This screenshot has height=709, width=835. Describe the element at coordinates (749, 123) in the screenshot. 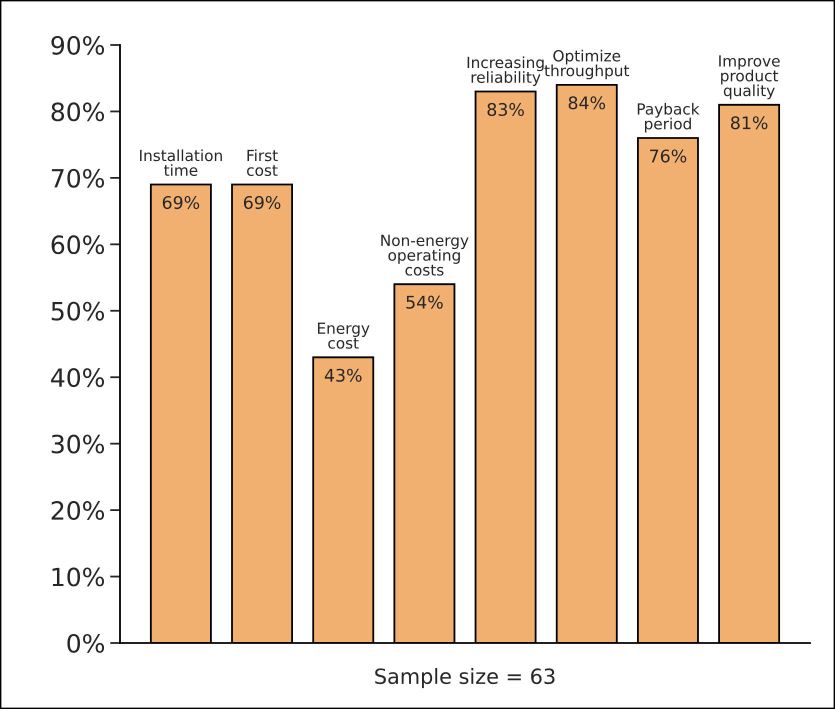

I see `data-label: 81%` at that location.